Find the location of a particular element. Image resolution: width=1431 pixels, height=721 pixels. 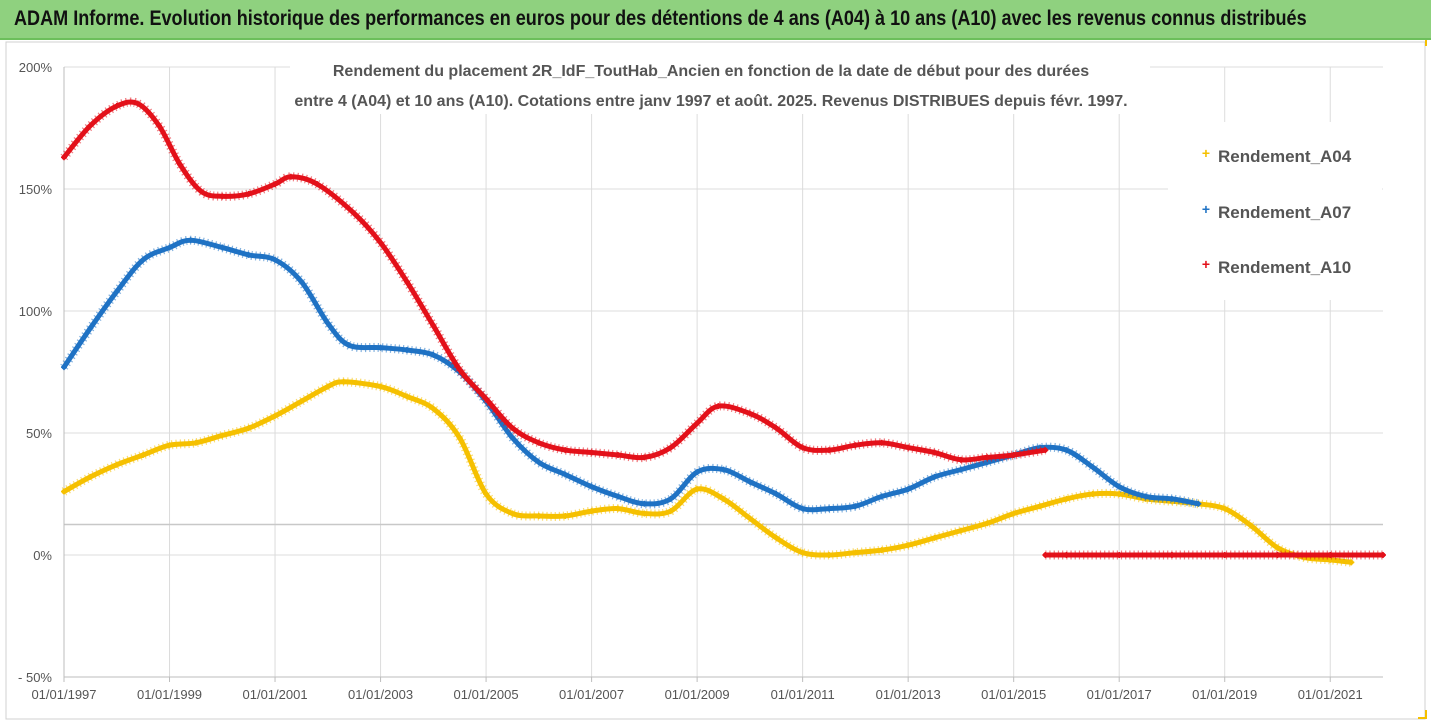

x-tick-label: 01/01/2013 is located at coordinates (908, 694).